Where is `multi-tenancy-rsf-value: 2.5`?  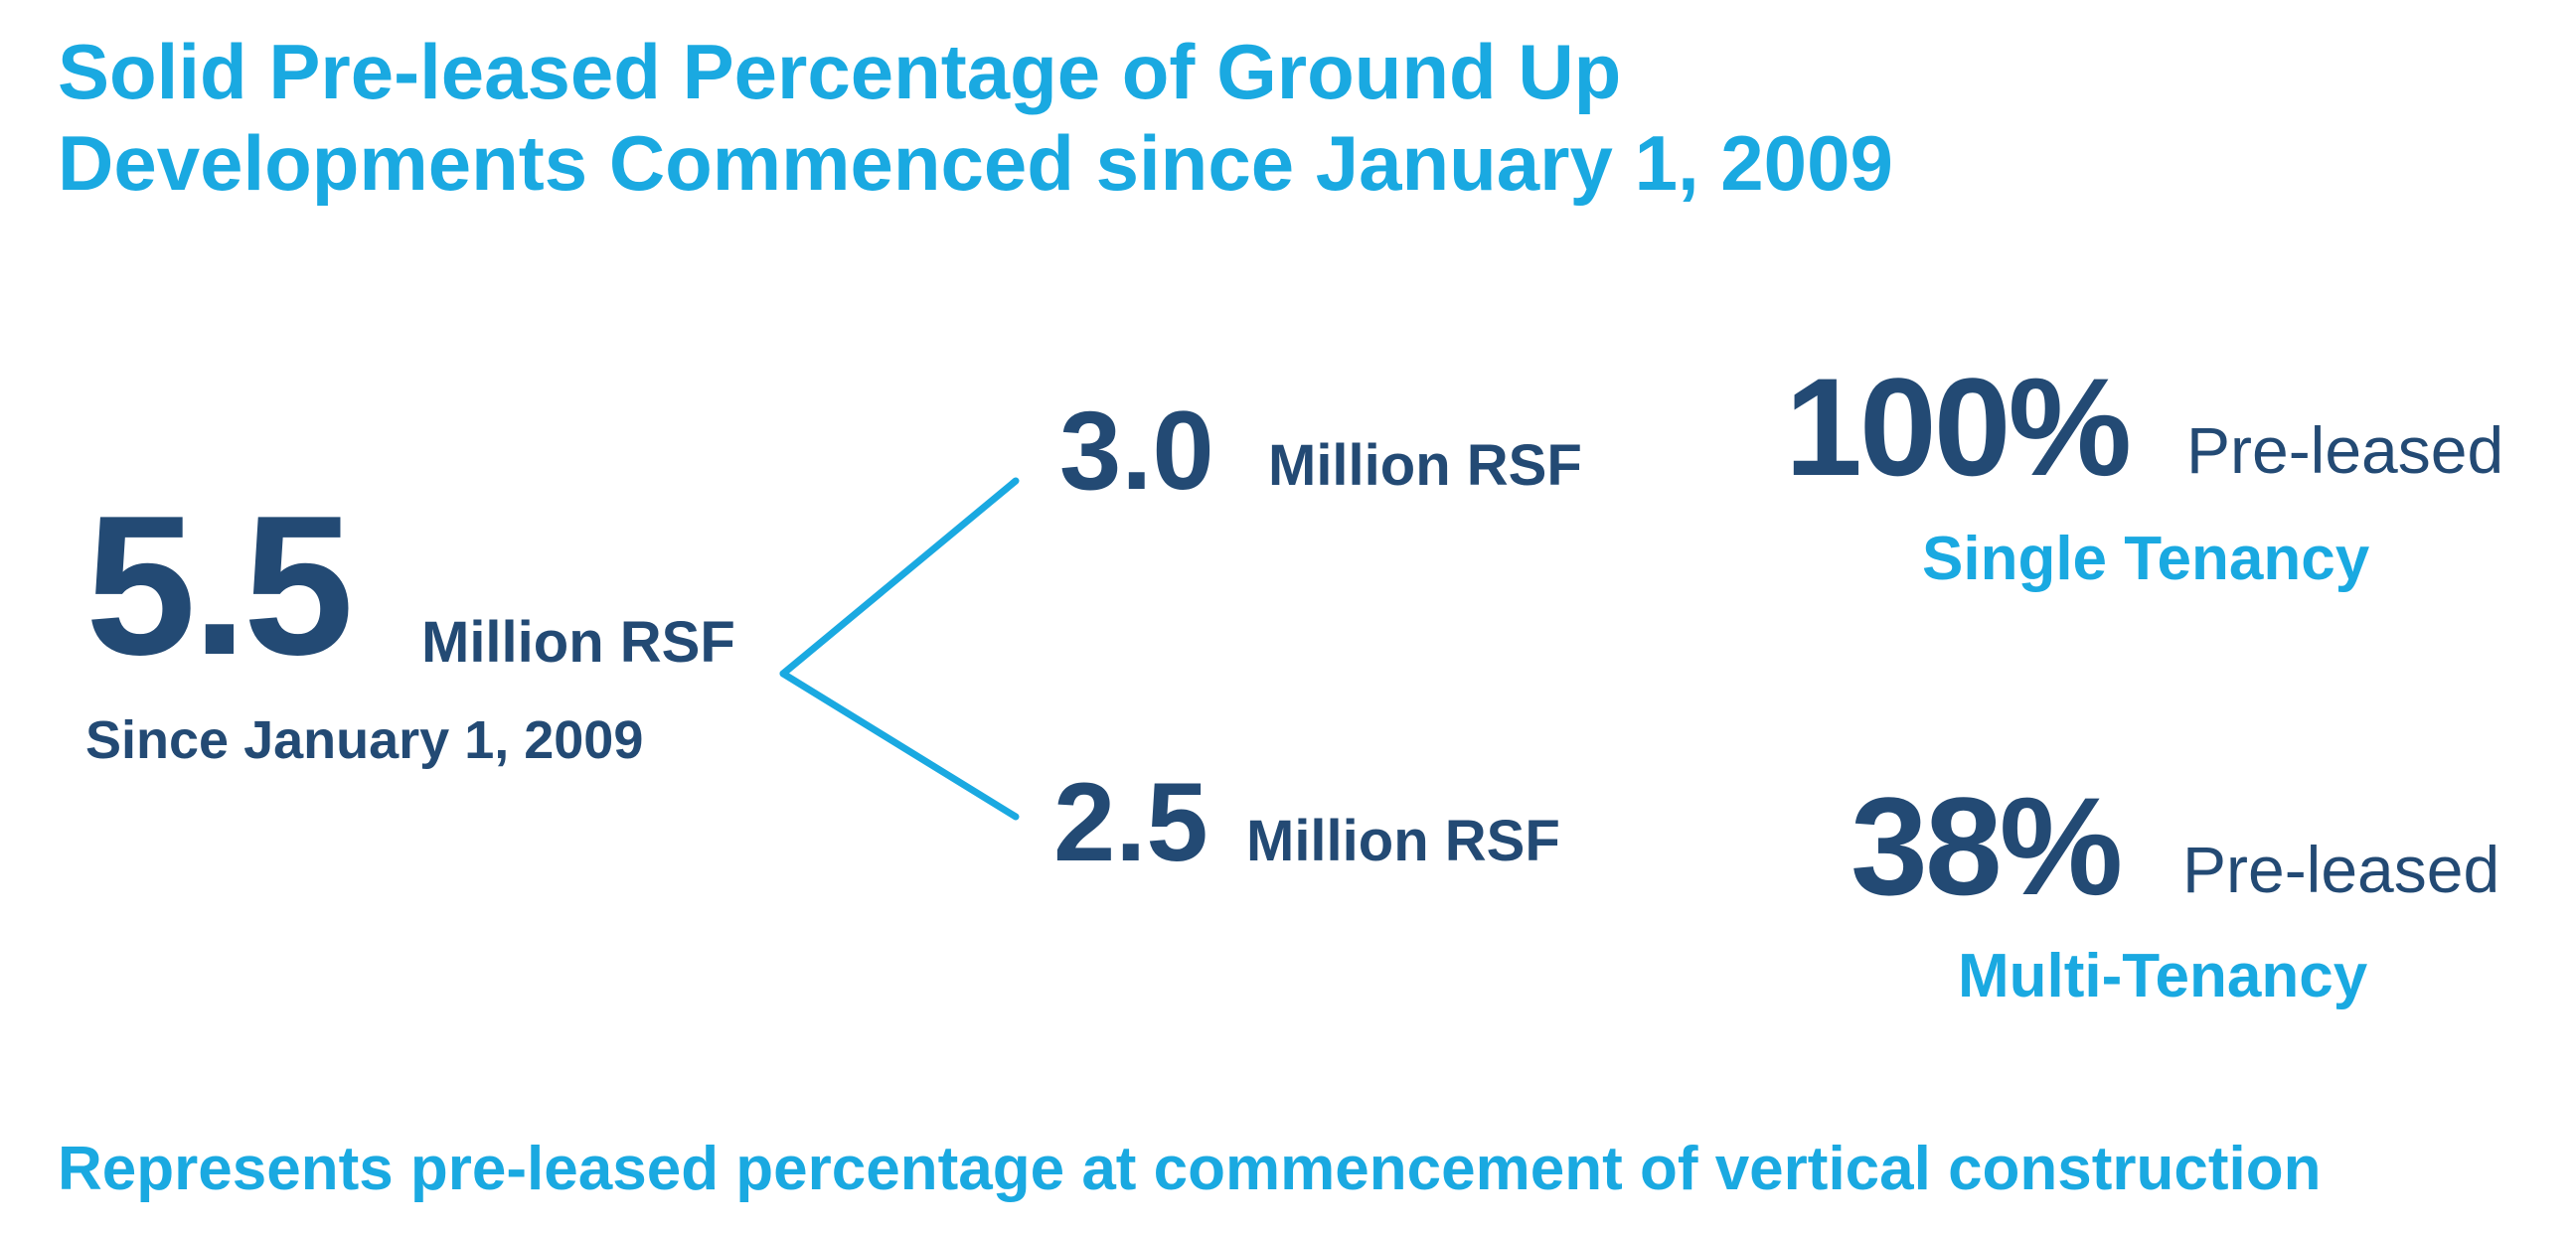
multi-tenancy-rsf-value: 2.5 is located at coordinates (1130, 822).